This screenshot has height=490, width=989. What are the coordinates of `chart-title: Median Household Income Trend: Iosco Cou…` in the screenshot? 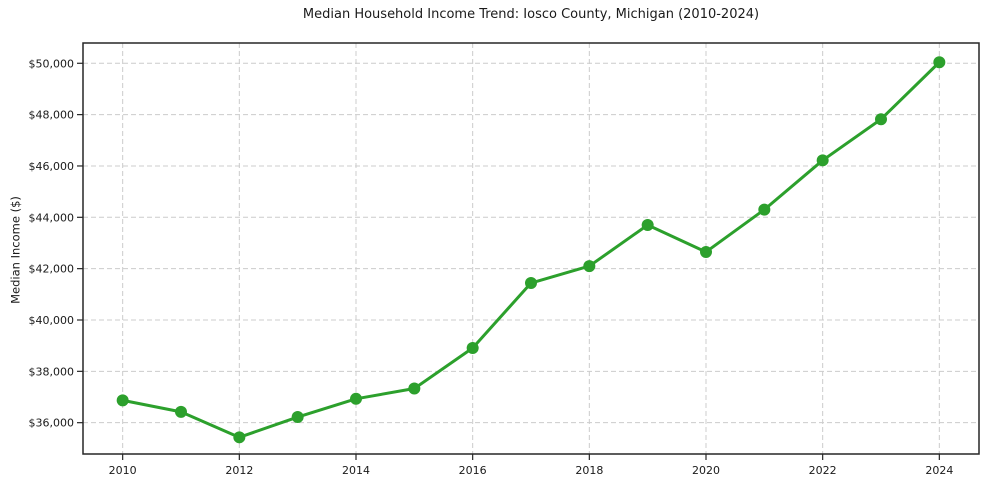 It's located at (531, 14).